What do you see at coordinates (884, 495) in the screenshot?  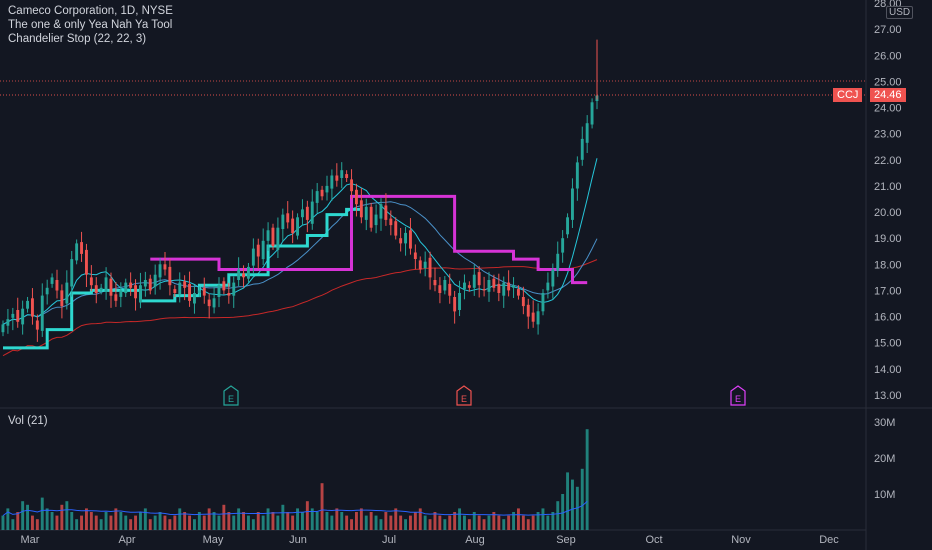 I see `volume-tick-label: 10M` at bounding box center [884, 495].